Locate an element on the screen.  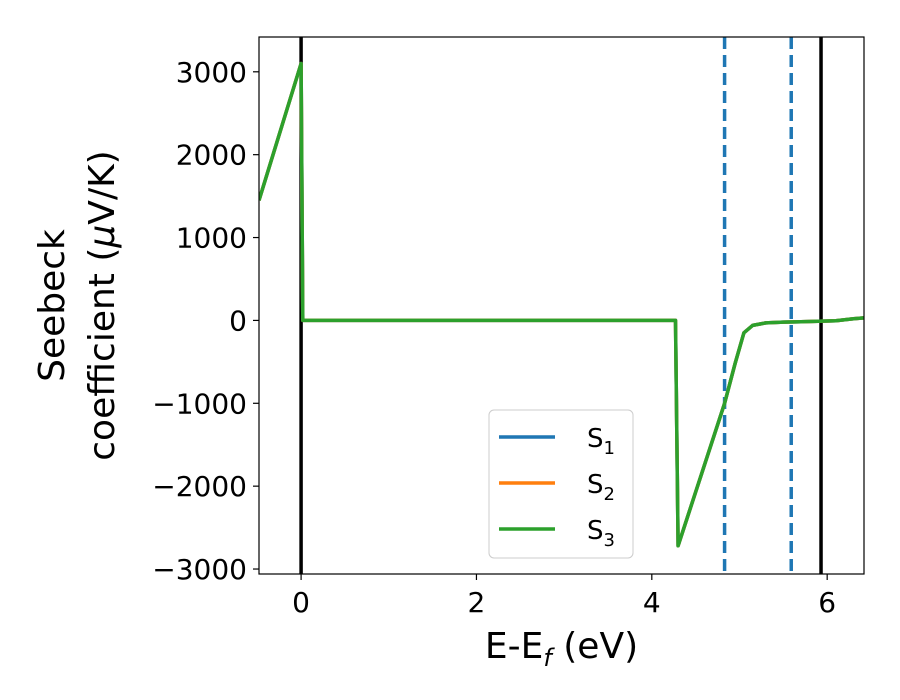
legend-label-2: S2 is located at coordinates (601, 487).